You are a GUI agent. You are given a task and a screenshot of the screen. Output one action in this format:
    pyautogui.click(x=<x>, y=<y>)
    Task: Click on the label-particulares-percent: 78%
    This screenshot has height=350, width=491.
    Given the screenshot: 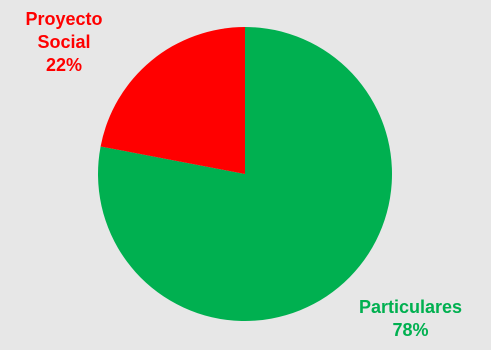 What is the action you would take?
    pyautogui.click(x=410, y=330)
    